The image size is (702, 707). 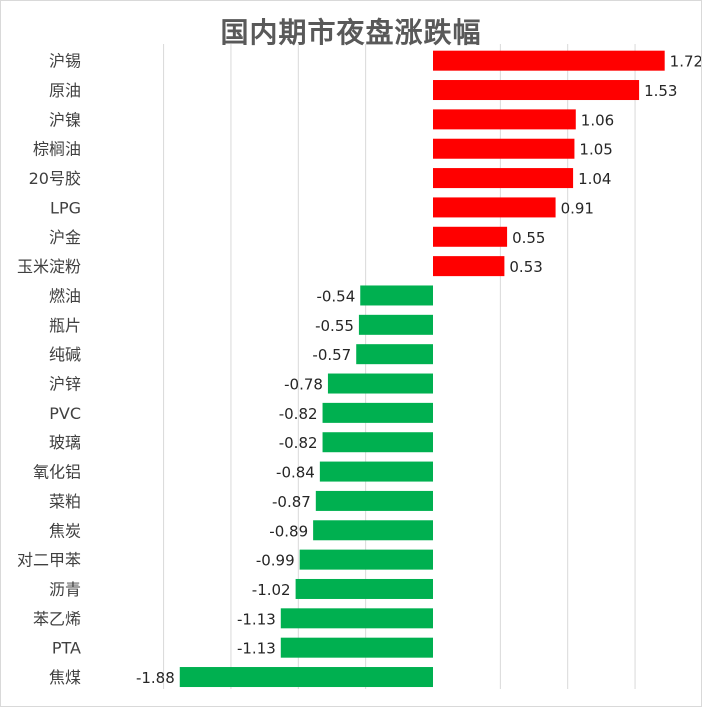 What do you see at coordinates (65, 530) in the screenshot?
I see `category-label: 焦炭` at bounding box center [65, 530].